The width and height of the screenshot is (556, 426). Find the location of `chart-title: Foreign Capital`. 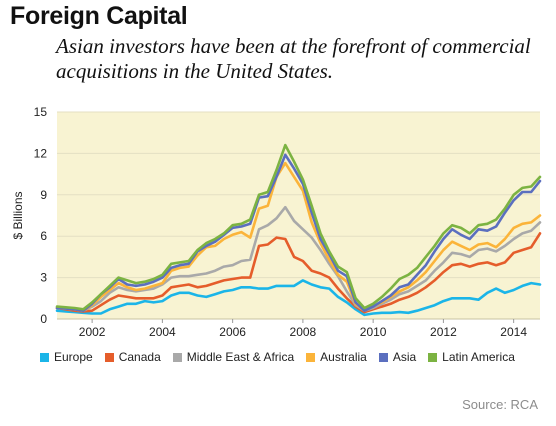

chart-title: Foreign Capital is located at coordinates (99, 16).